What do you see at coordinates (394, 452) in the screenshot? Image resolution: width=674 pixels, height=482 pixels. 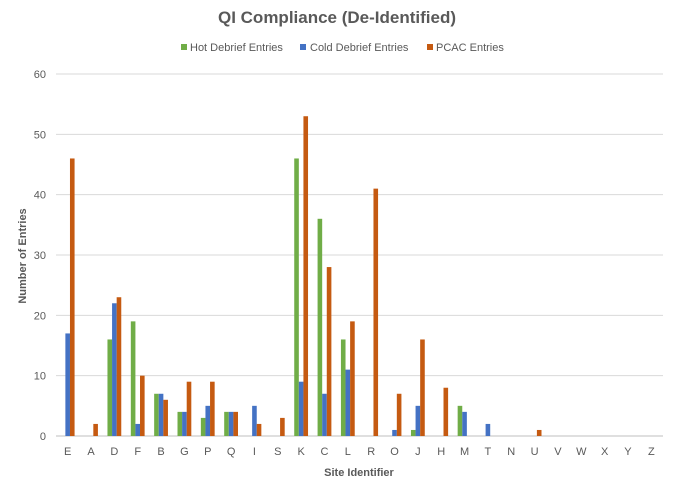 I see `x-tick-label: O` at bounding box center [394, 452].